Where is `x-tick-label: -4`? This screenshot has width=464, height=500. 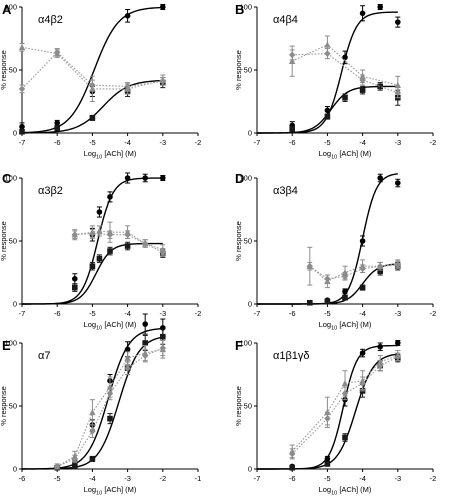
x-tick-label: -4 is located at coordinates (362, 478).